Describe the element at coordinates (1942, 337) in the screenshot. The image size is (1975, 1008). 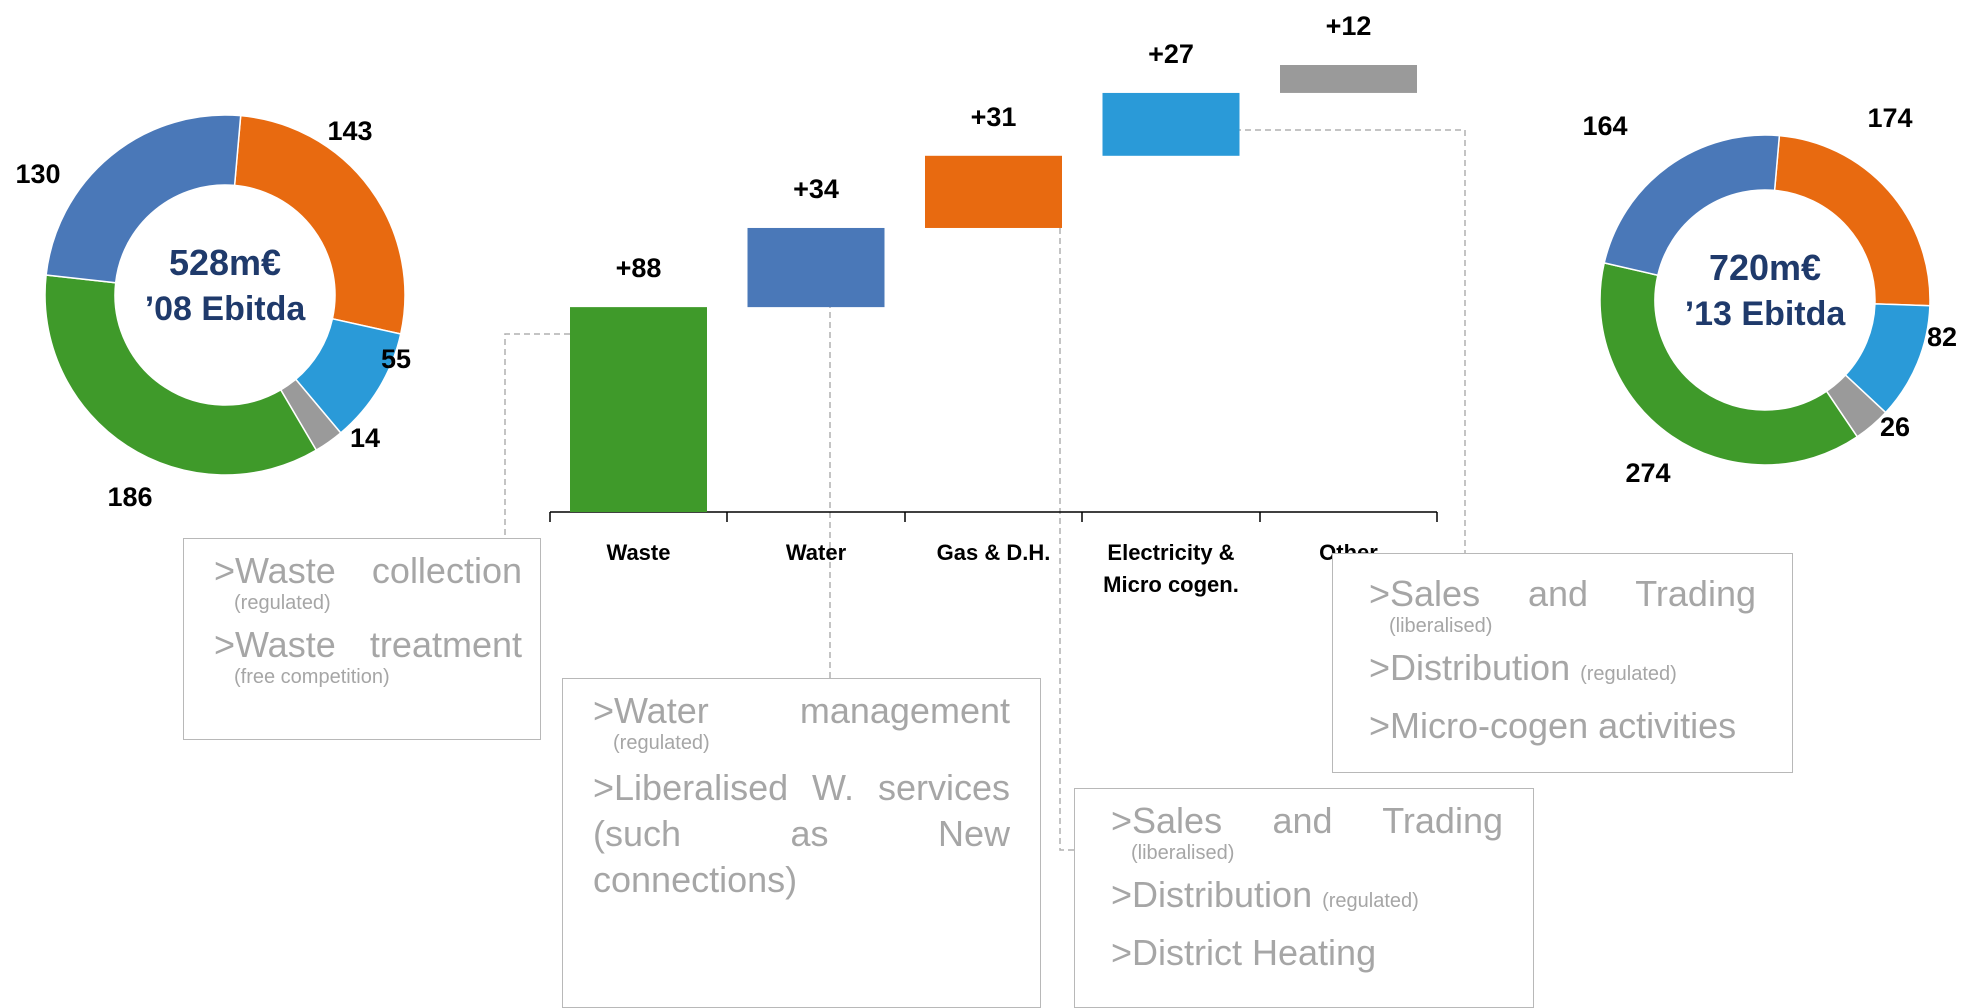
I see `donut-2013-slice-label: 82` at that location.